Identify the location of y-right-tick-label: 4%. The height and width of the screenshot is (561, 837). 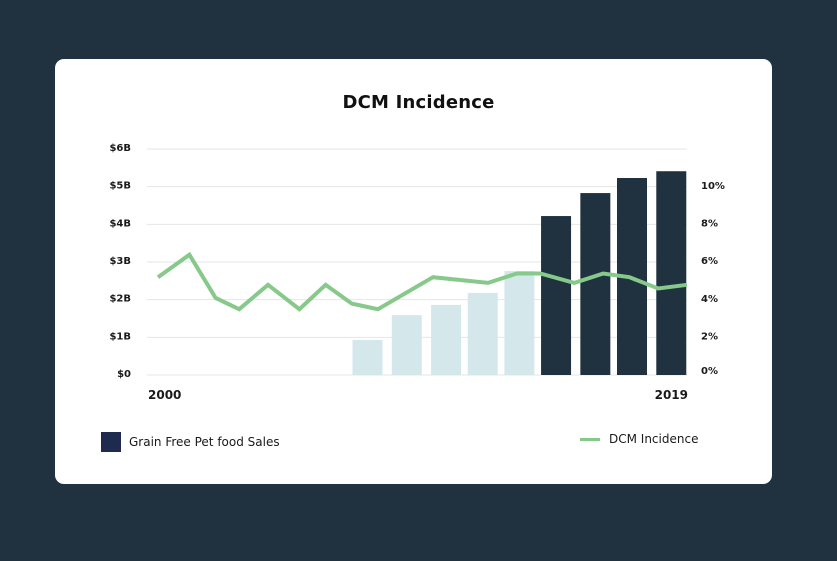
(709, 299).